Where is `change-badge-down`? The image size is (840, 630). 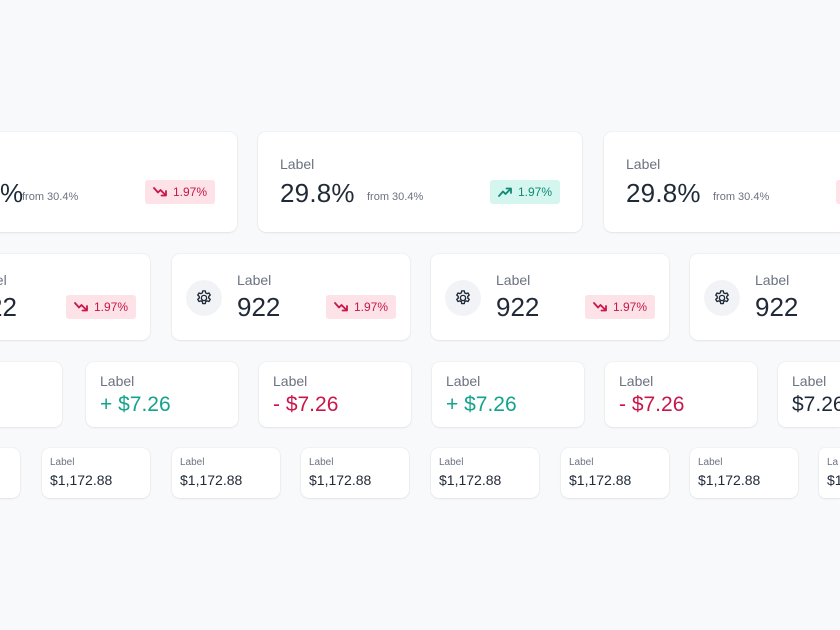 change-badge-down is located at coordinates (838, 192).